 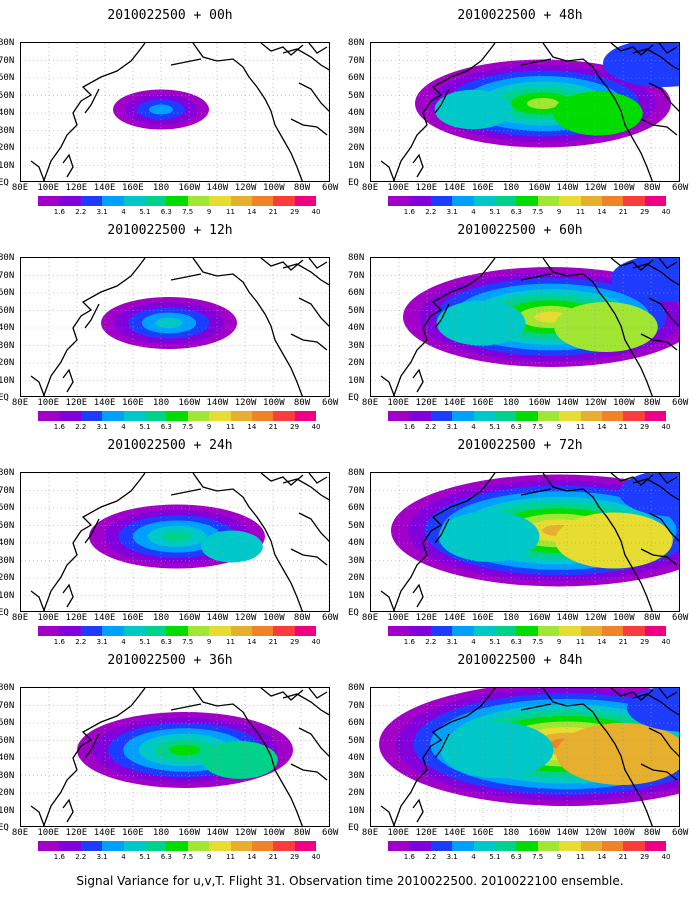 What do you see at coordinates (170, 15) in the screenshot?
I see `panel-title: 2010022500 + 00h` at bounding box center [170, 15].